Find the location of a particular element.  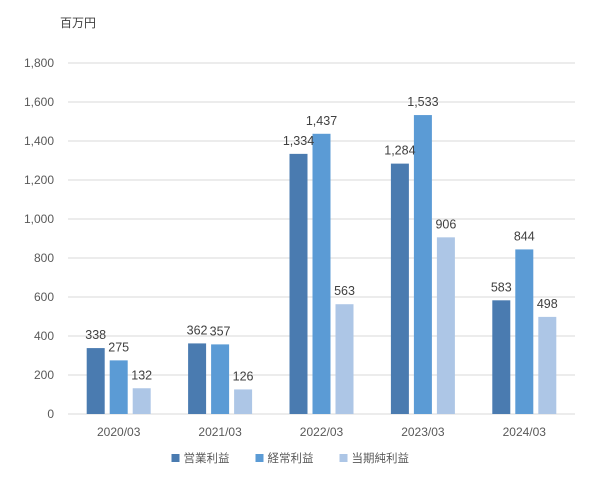

x-tick-label: 2020/03 is located at coordinates (119, 432).